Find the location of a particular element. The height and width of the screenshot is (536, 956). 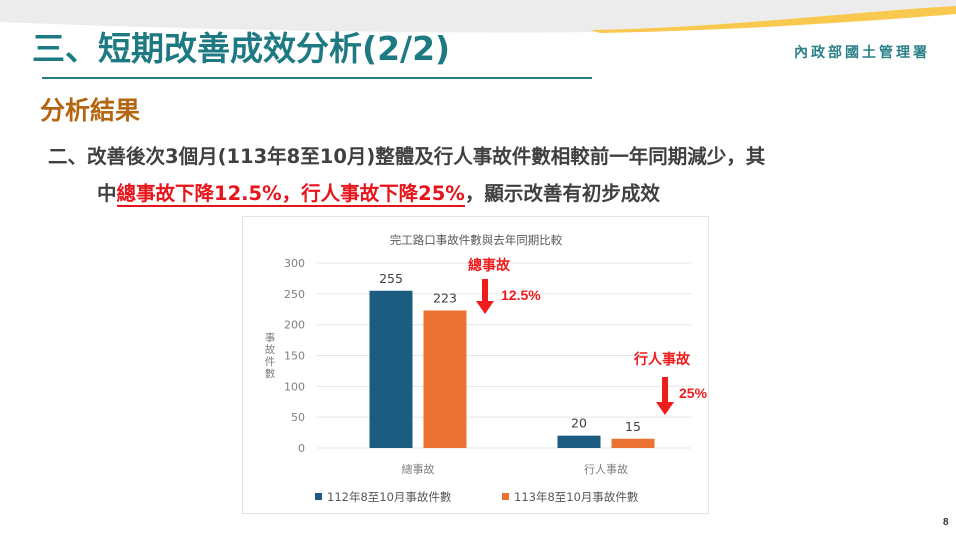

annotation-label: 總事故 is located at coordinates (489, 265).